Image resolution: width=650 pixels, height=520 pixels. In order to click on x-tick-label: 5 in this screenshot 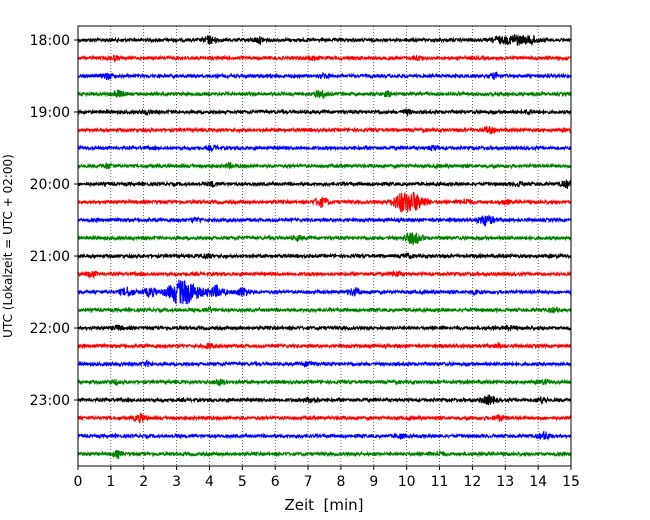, I will do `click(242, 482)`.